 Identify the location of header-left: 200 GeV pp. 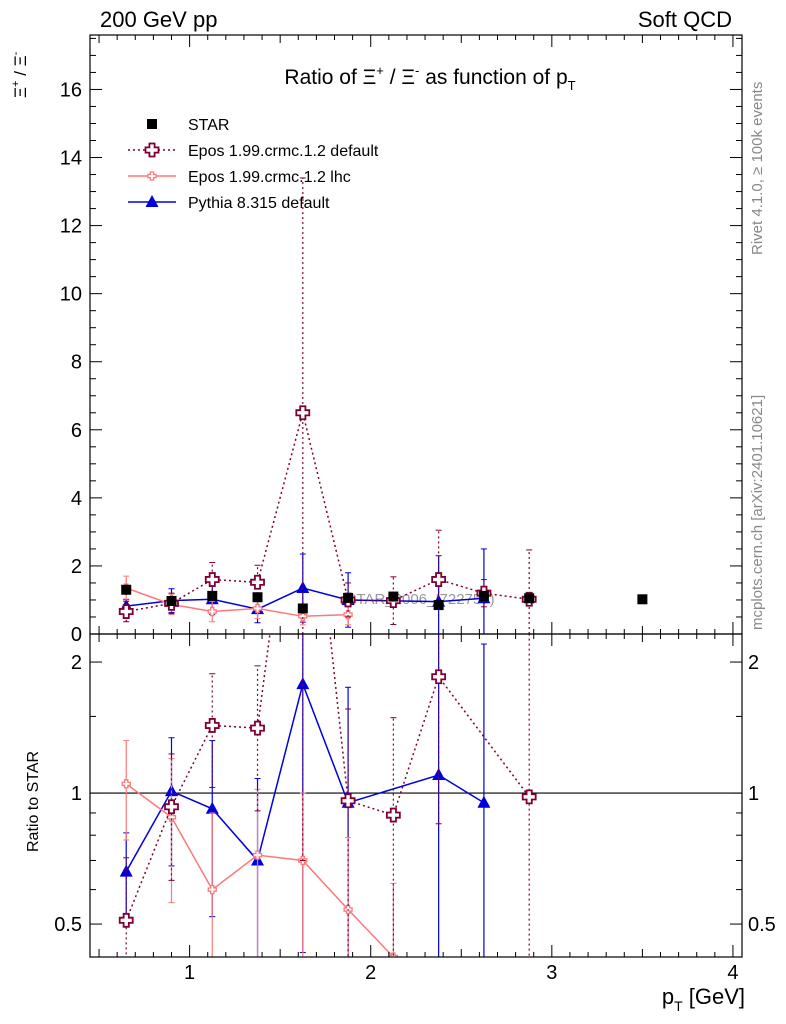
(158, 19).